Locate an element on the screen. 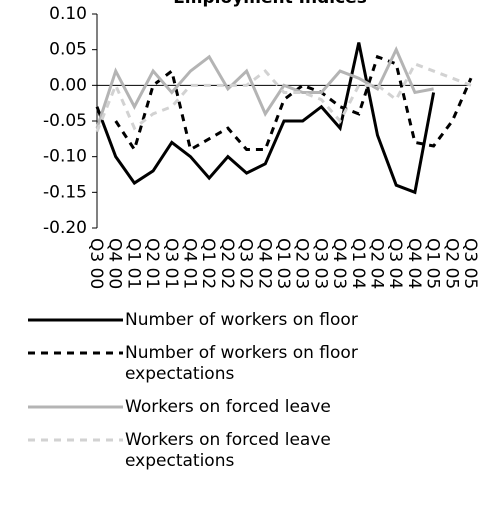 The height and width of the screenshot is (510, 487). x-tick-label: Q4 04 is located at coordinates (414, 263).